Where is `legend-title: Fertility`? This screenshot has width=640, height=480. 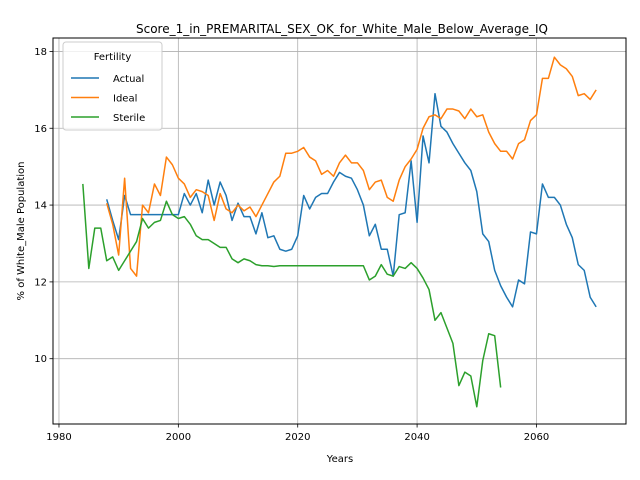
legend-title: Fertility is located at coordinates (113, 57).